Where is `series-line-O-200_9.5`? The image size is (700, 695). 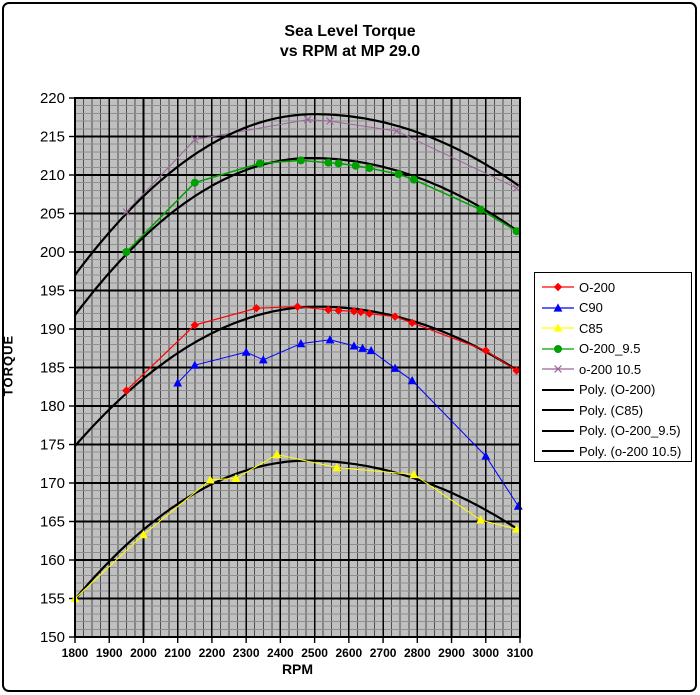 series-line-O-200_9.5 is located at coordinates (321, 206).